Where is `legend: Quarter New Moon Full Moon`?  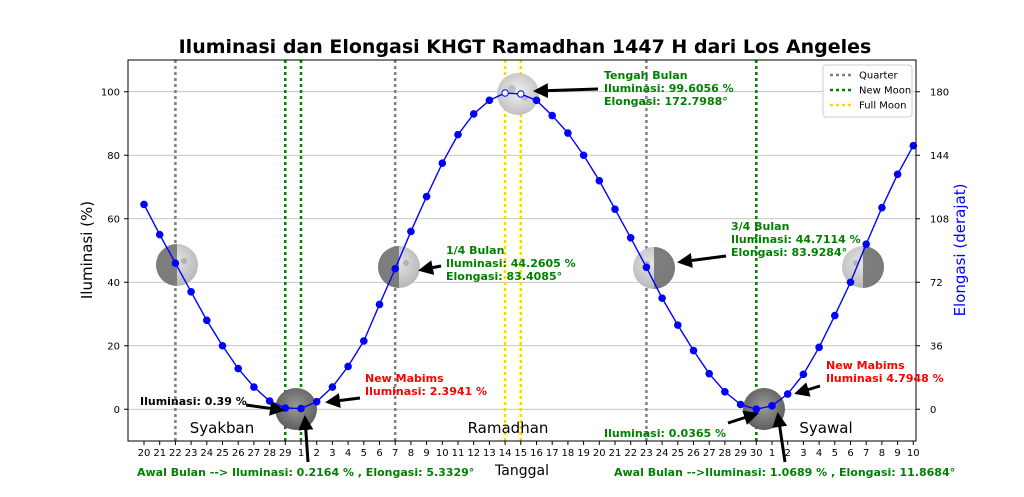
legend: Quarter New Moon Full Moon is located at coordinates (867, 91).